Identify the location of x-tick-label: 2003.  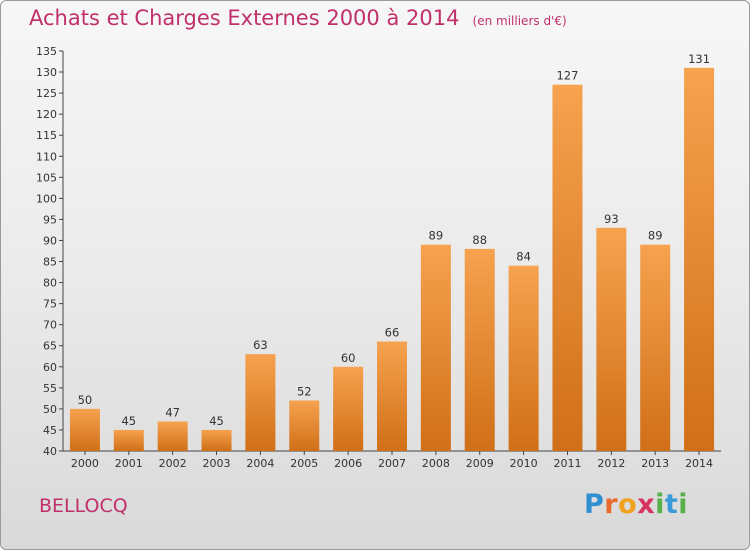
(217, 463).